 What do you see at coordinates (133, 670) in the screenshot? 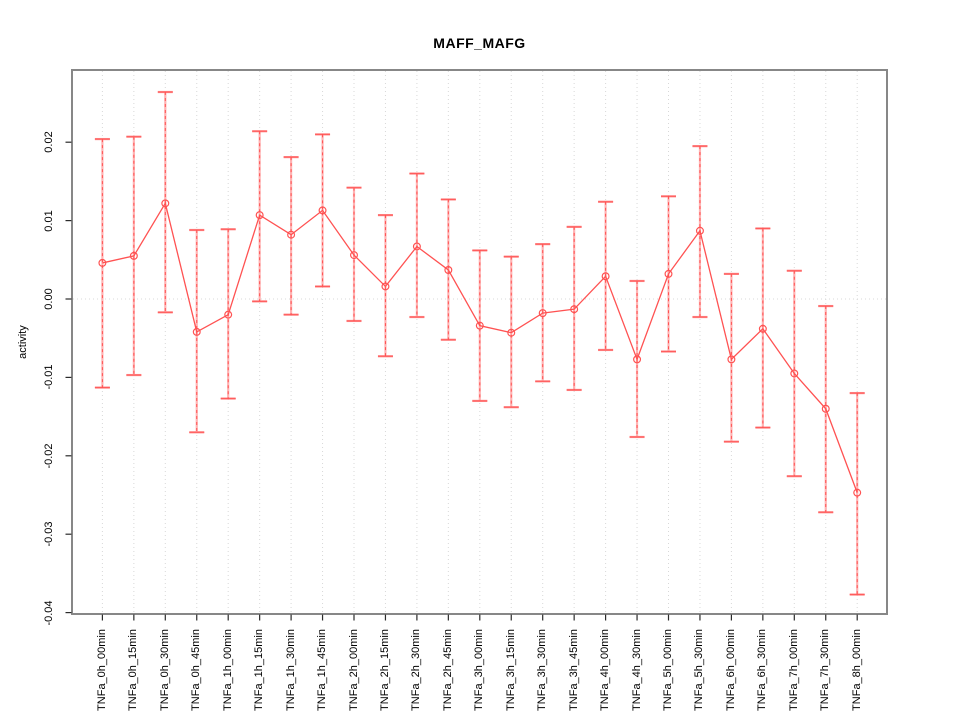
I see `x-tick-label: TNFa_0h_15min` at bounding box center [133, 670].